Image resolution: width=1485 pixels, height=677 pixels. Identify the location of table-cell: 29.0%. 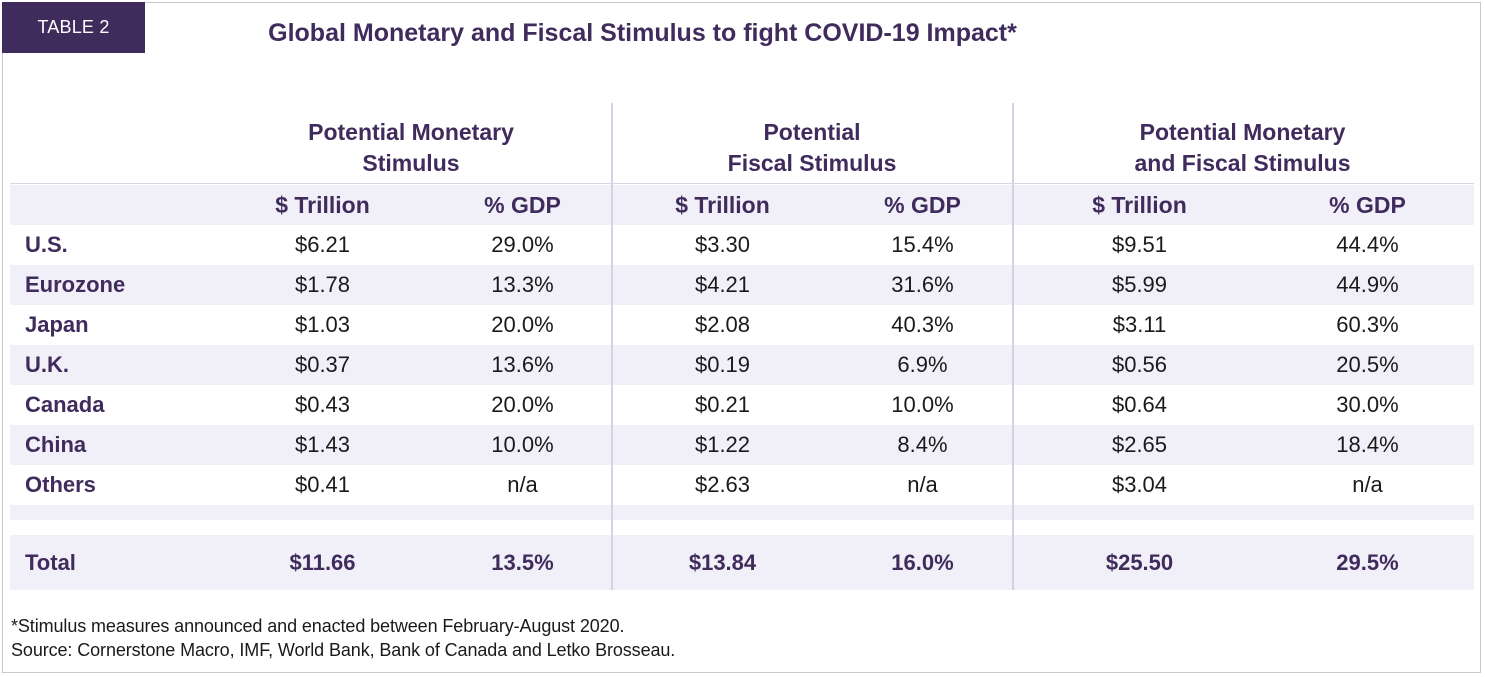
(522, 244).